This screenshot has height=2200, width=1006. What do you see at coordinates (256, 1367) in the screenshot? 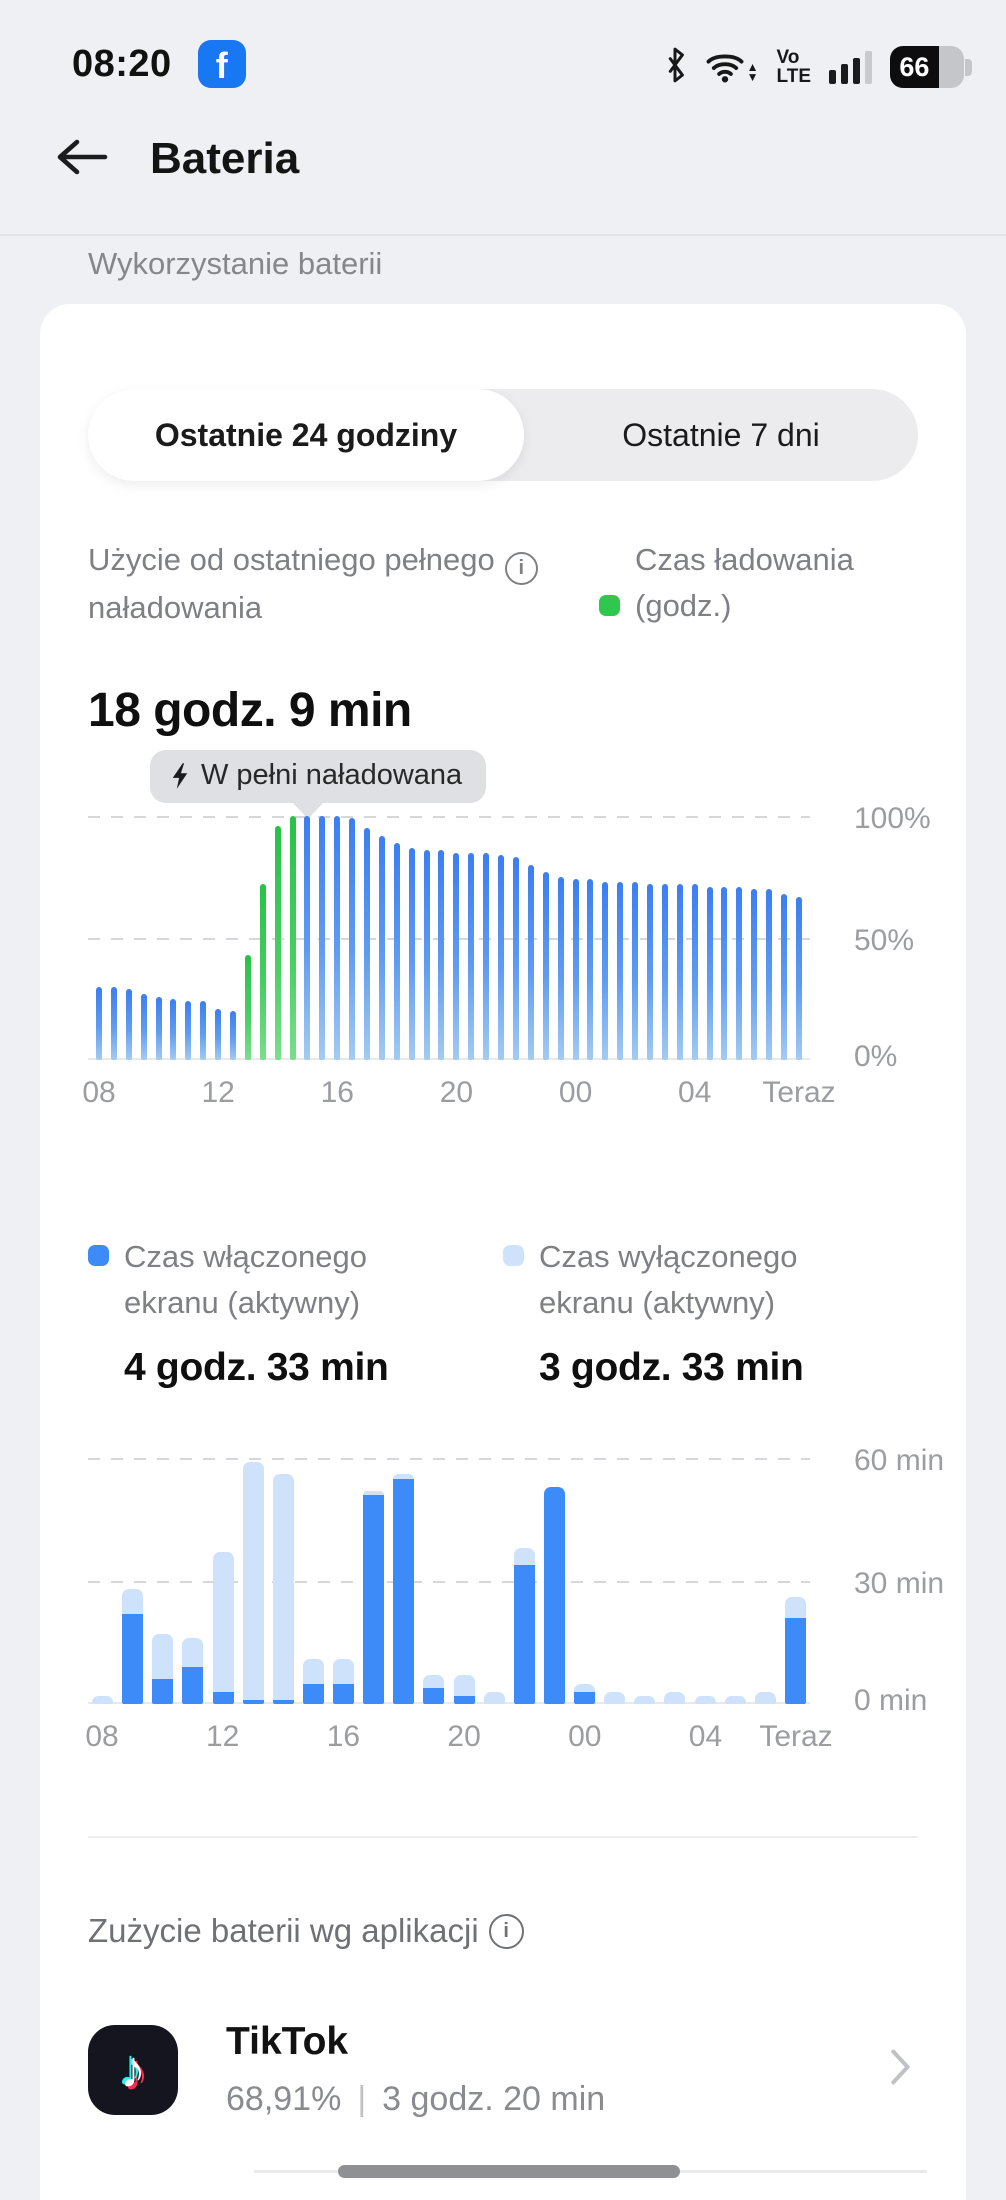
I see `screen-on-value: 4 godz. 33 min` at bounding box center [256, 1367].